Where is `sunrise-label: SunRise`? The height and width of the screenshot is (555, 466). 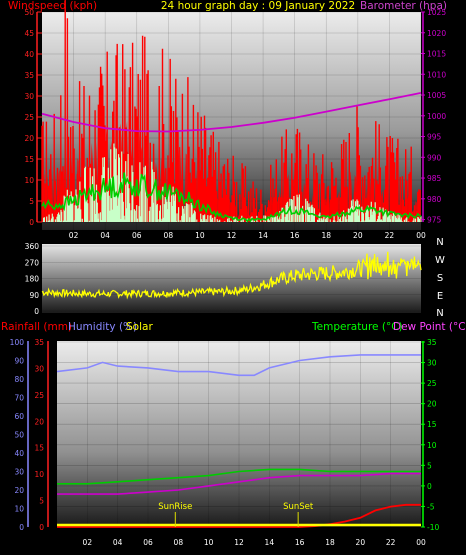 sunrise-label: SunRise is located at coordinates (175, 507).